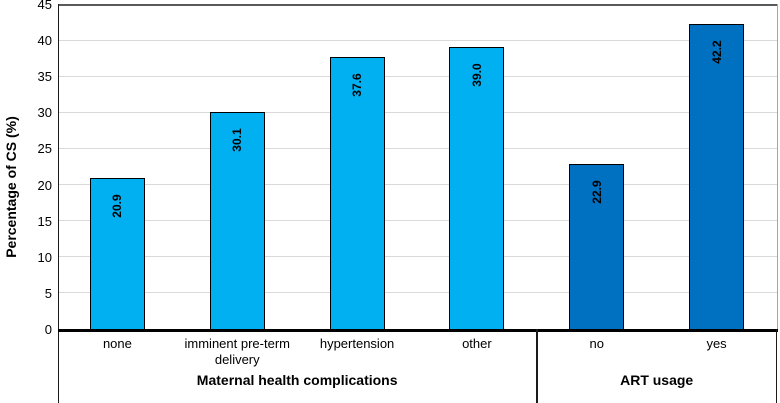 This screenshot has height=403, width=780. What do you see at coordinates (48, 329) in the screenshot?
I see `y-tick-label: 0` at bounding box center [48, 329].